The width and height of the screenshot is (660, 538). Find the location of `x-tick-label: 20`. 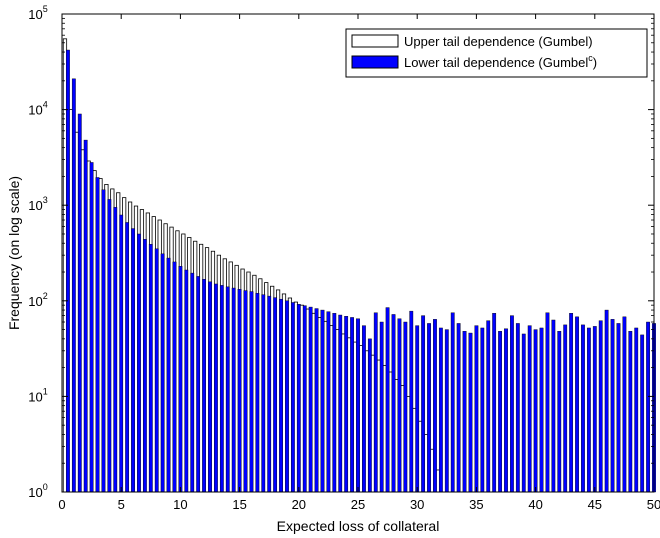

x-tick-label: 20 is located at coordinates (299, 504).